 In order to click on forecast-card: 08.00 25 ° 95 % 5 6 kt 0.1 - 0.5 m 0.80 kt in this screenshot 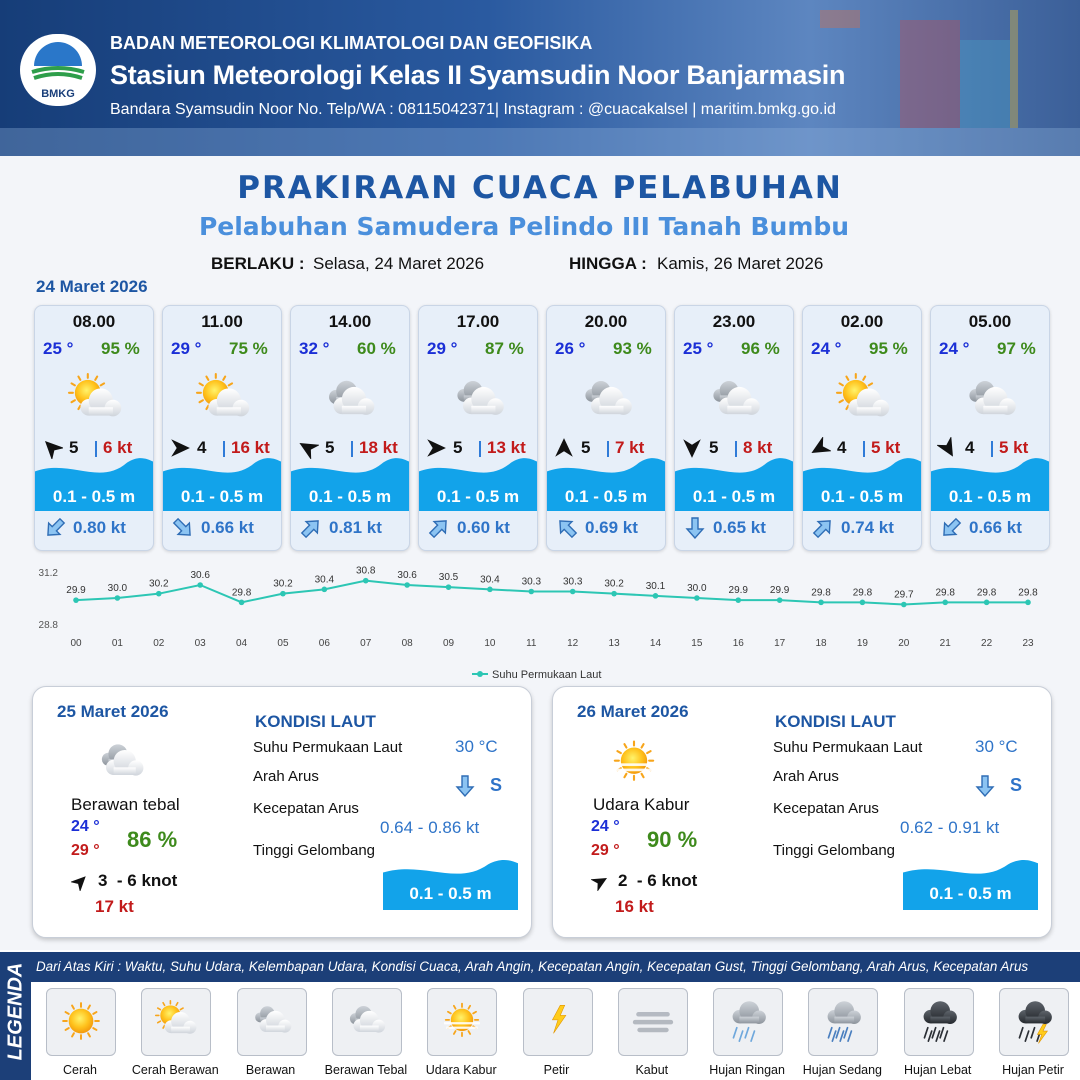, I will do `click(94, 428)`.